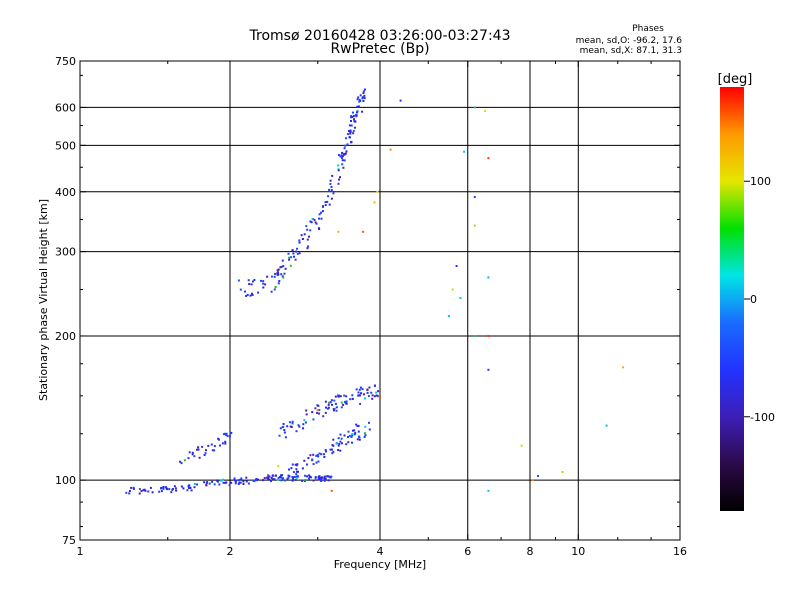  Describe the element at coordinates (379, 49) in the screenshot. I see `chart-subtitle: RwPretec (Bp)` at that location.